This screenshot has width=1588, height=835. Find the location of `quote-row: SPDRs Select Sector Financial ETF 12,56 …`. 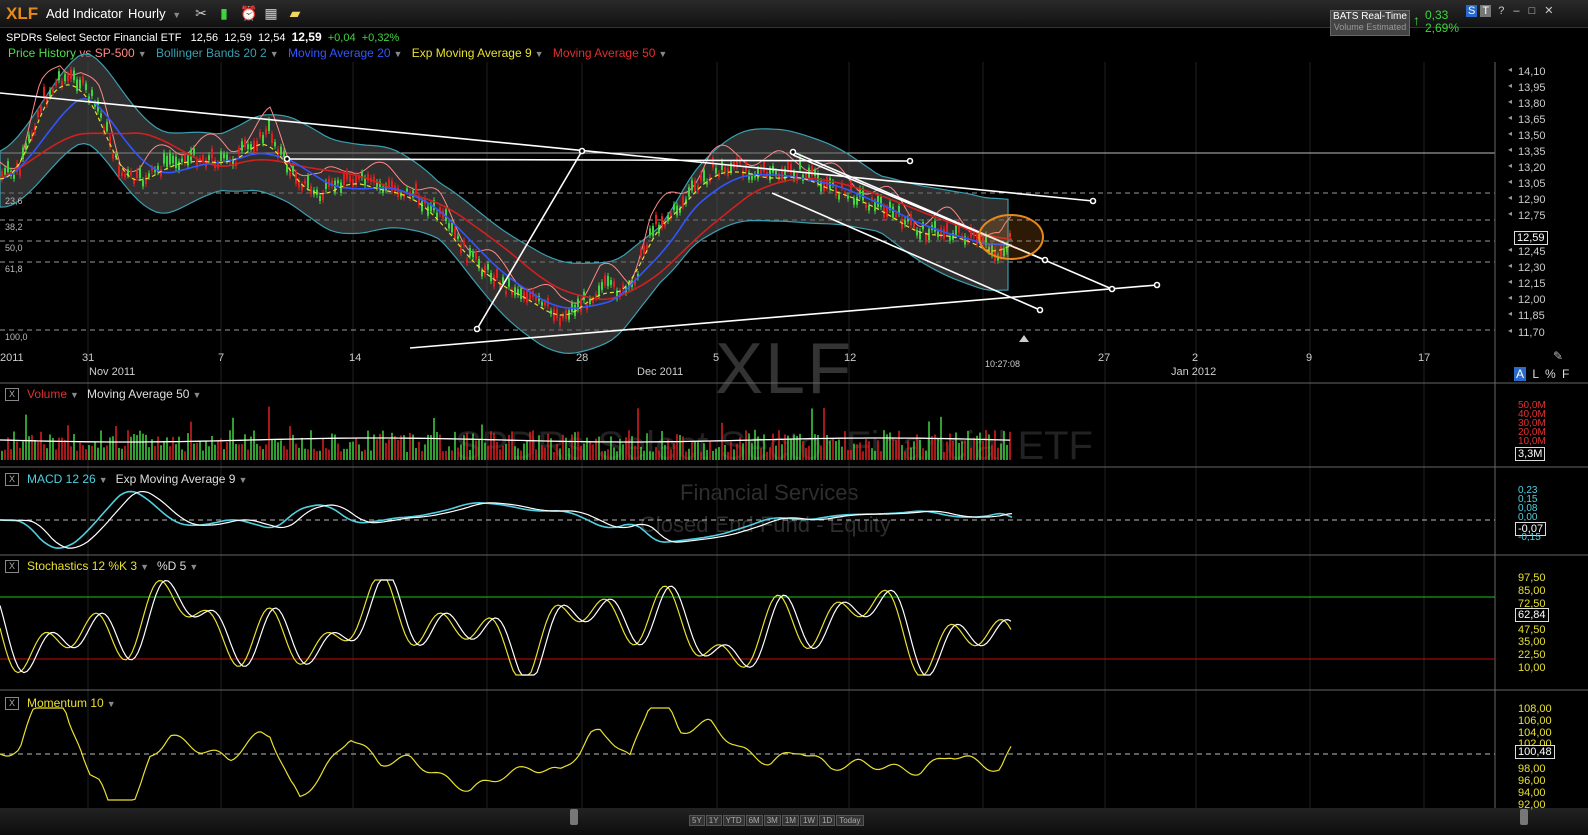

quote-row: SPDRs Select Sector Financial ETF 12,56 … is located at coordinates (202, 37).